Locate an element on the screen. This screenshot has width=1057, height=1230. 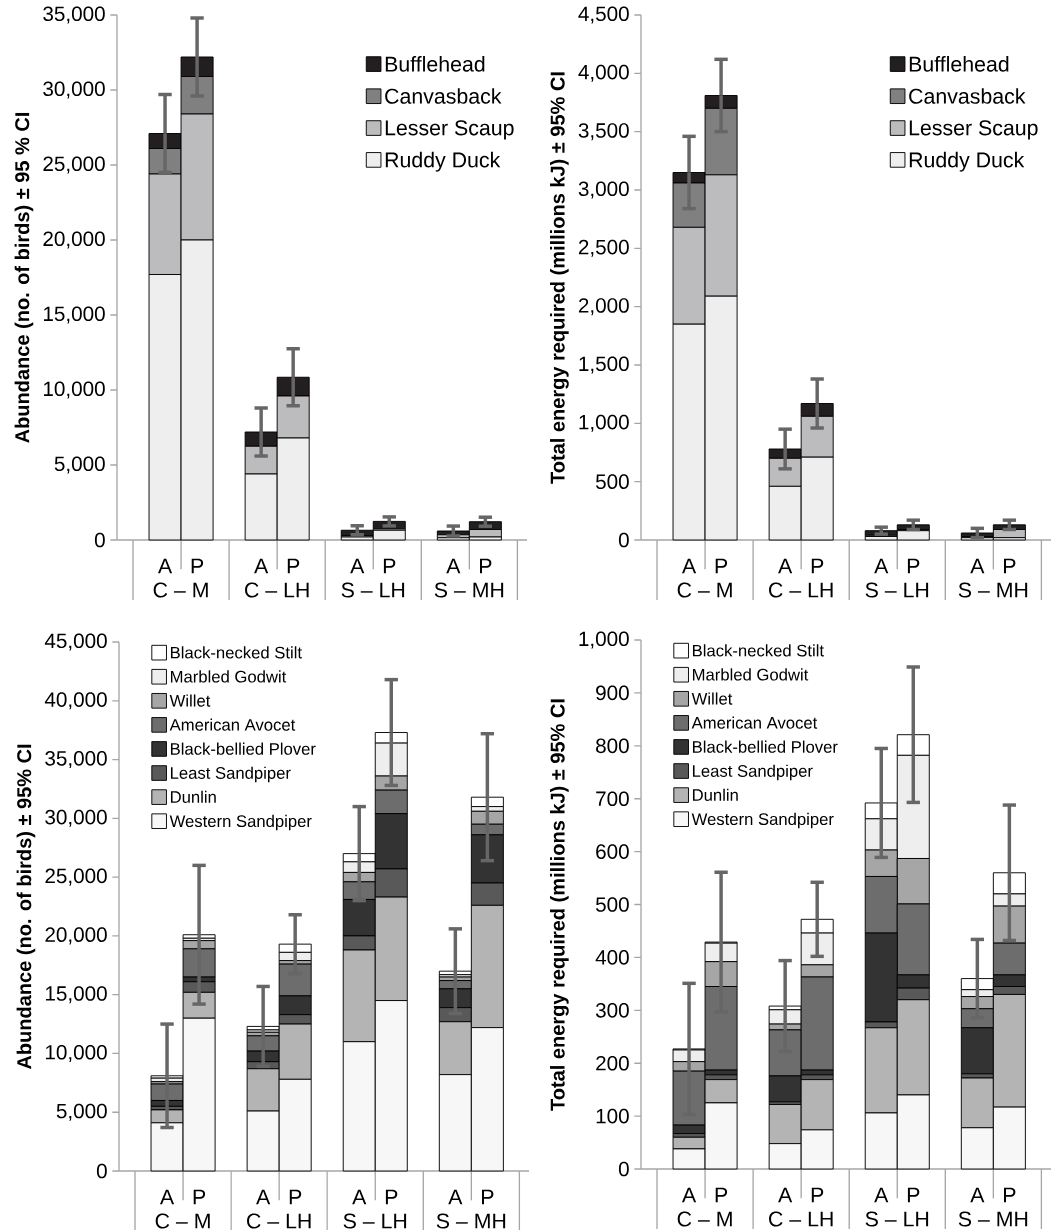
y-tick-label: 900 is located at coordinates (612, 693).